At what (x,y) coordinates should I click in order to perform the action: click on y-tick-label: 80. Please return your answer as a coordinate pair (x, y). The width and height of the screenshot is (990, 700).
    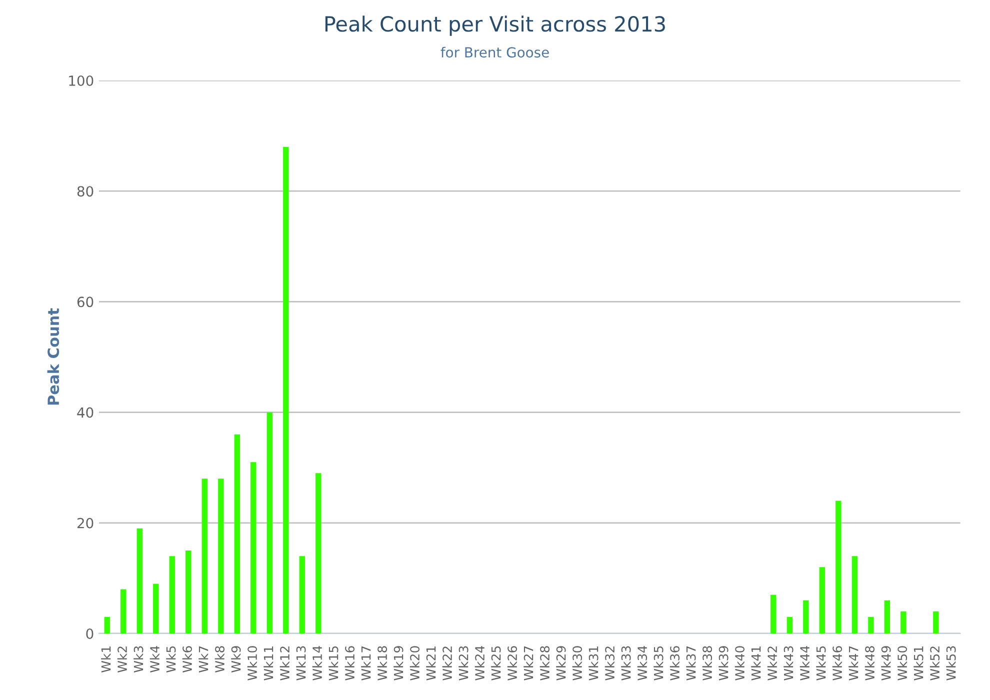
    Looking at the image, I should click on (85, 191).